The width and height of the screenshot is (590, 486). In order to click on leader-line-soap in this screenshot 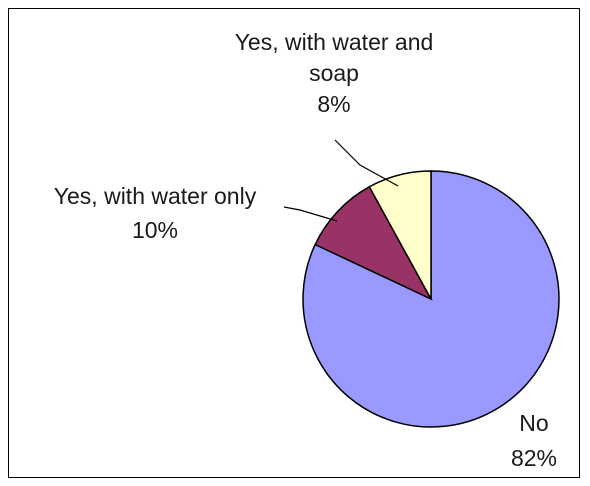, I will do `click(366, 163)`.